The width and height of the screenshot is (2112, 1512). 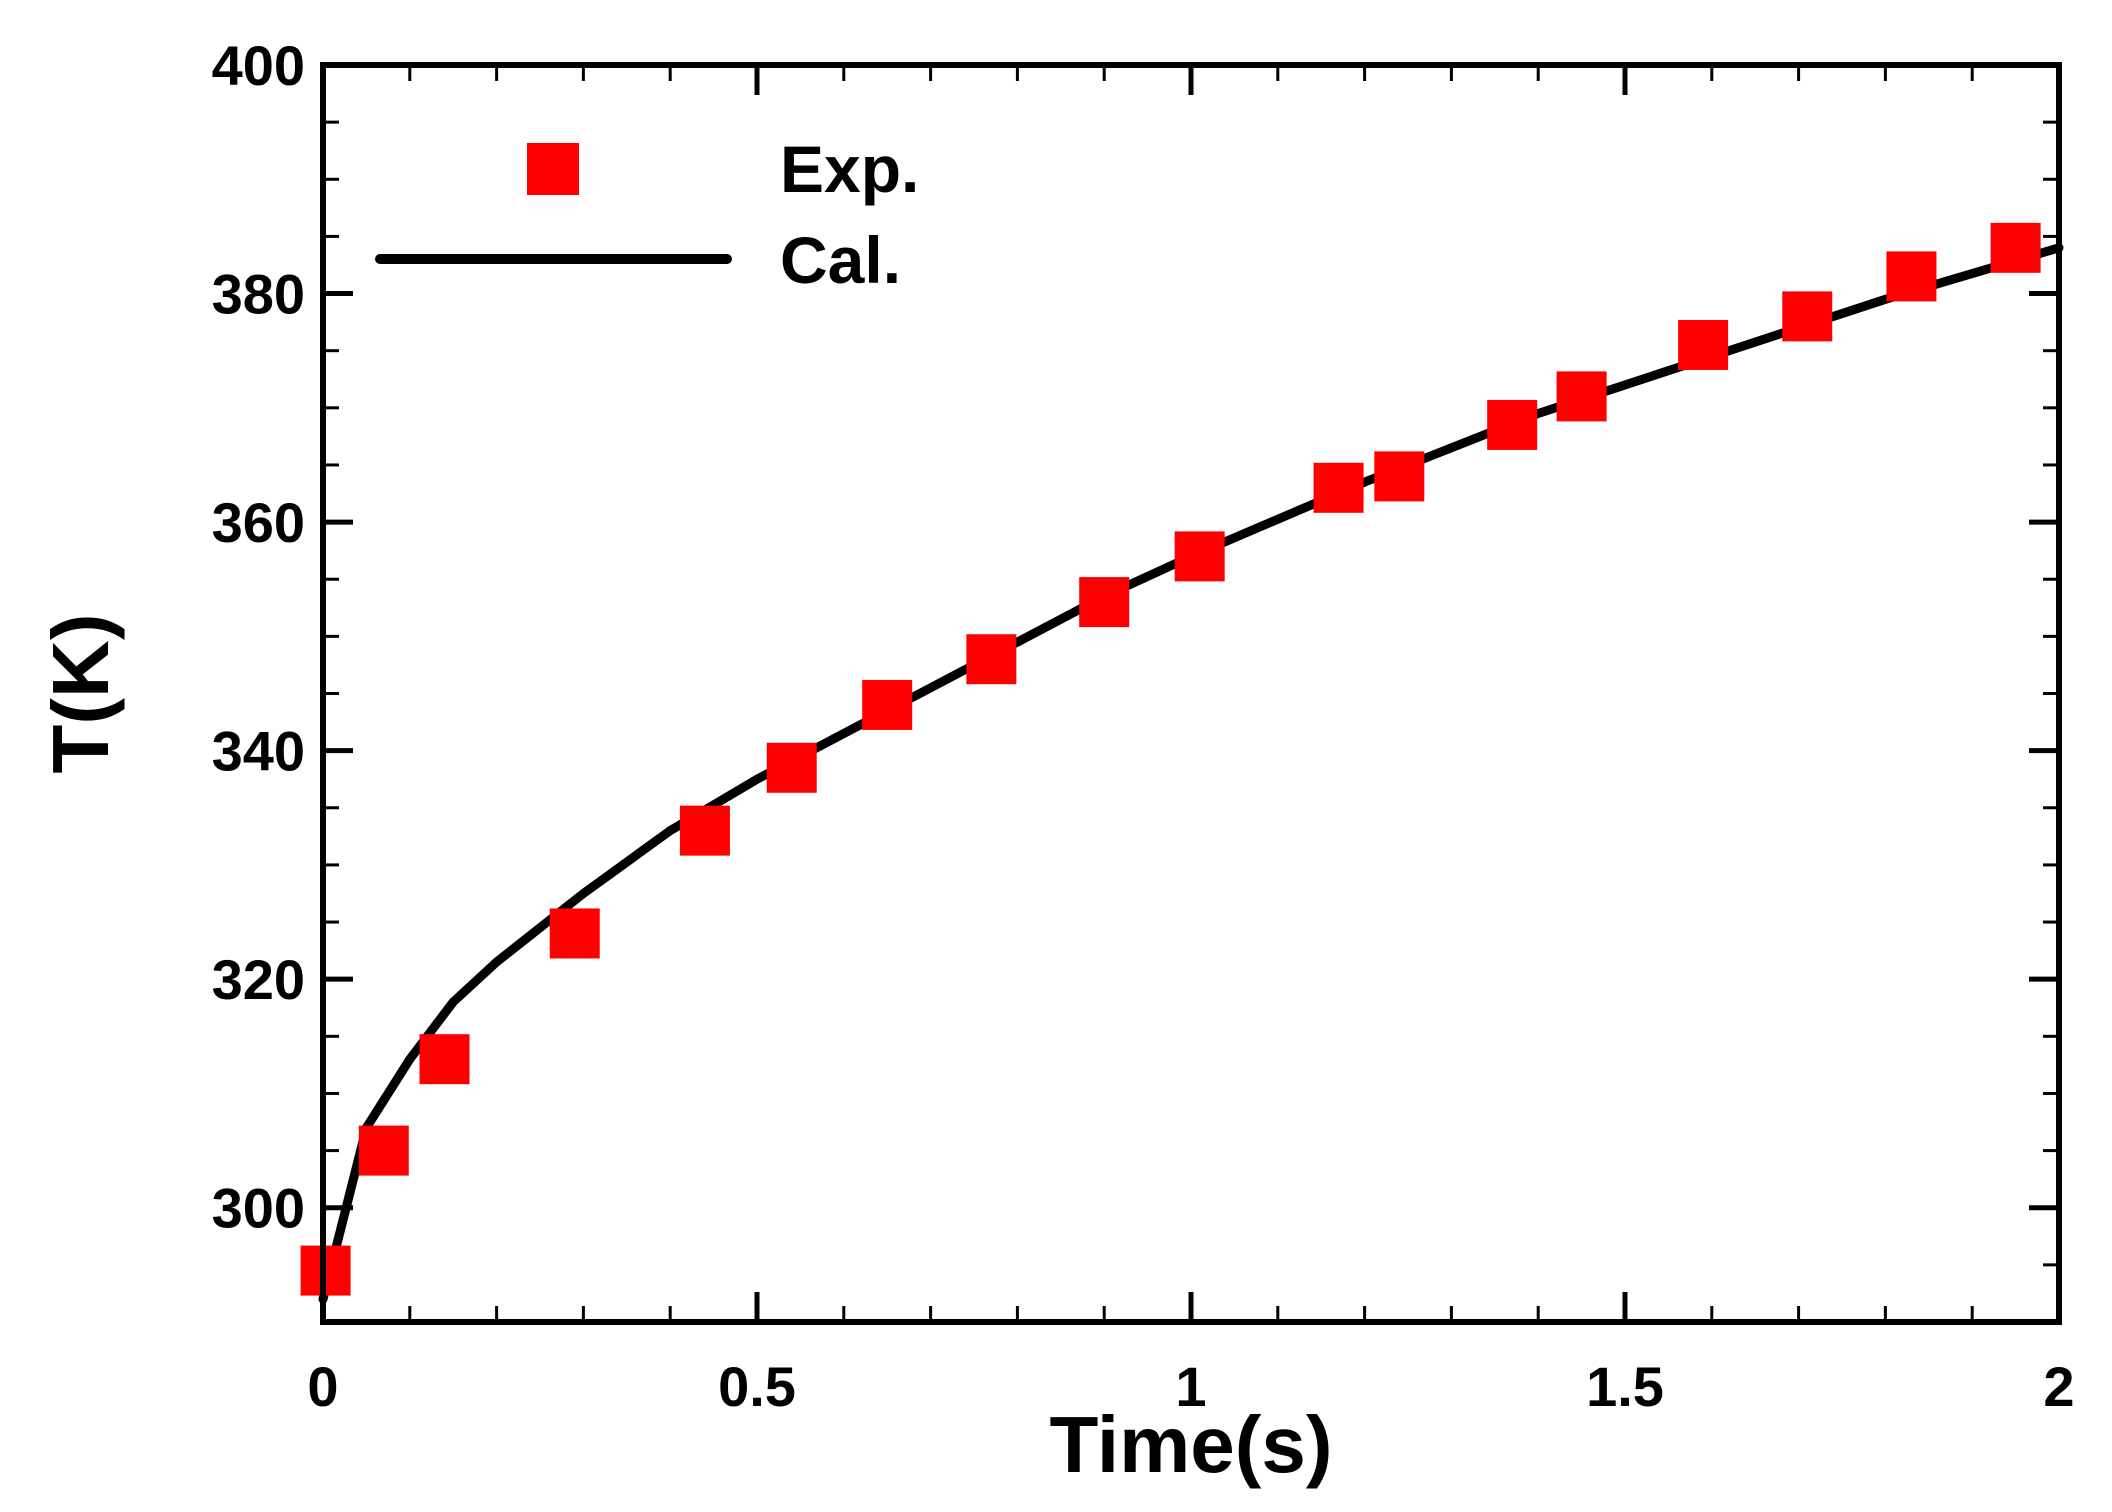 What do you see at coordinates (2058, 1386) in the screenshot?
I see `x-tick-label: 2` at bounding box center [2058, 1386].